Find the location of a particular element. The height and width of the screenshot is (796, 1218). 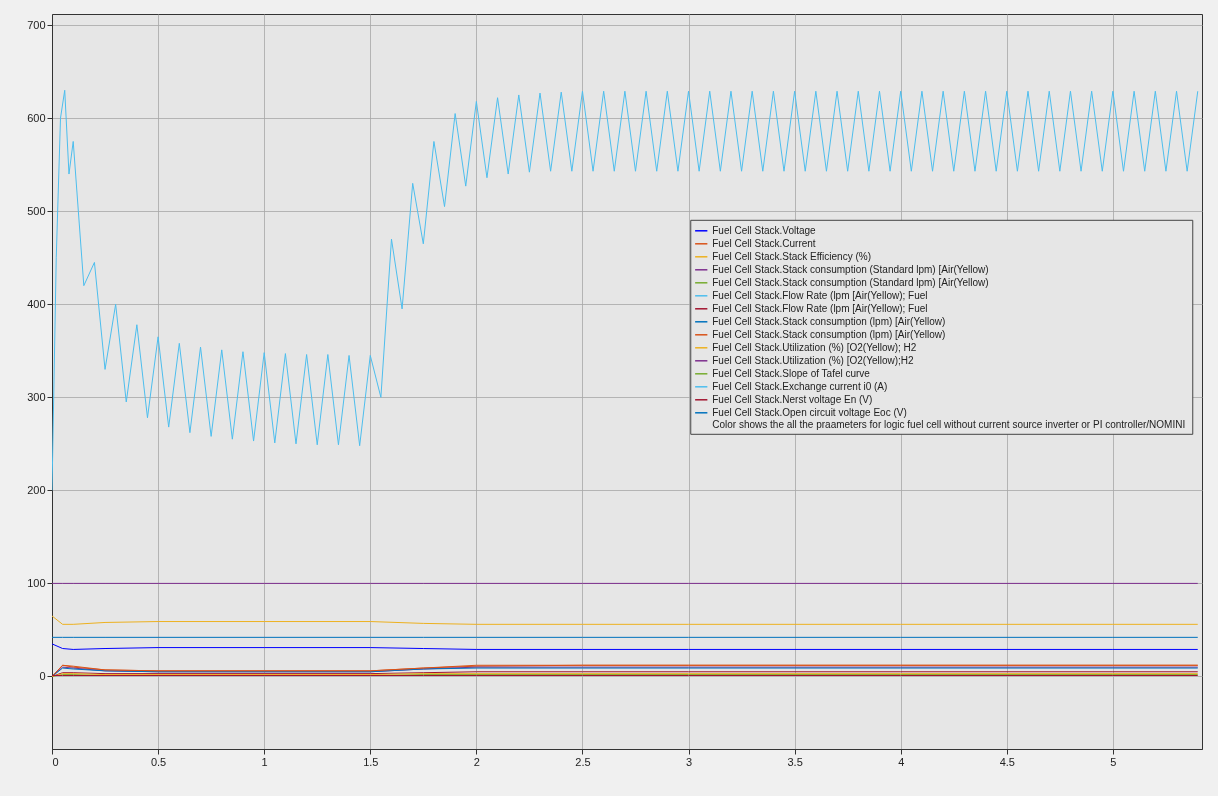

y-tick-label: 0 is located at coordinates (42, 675).